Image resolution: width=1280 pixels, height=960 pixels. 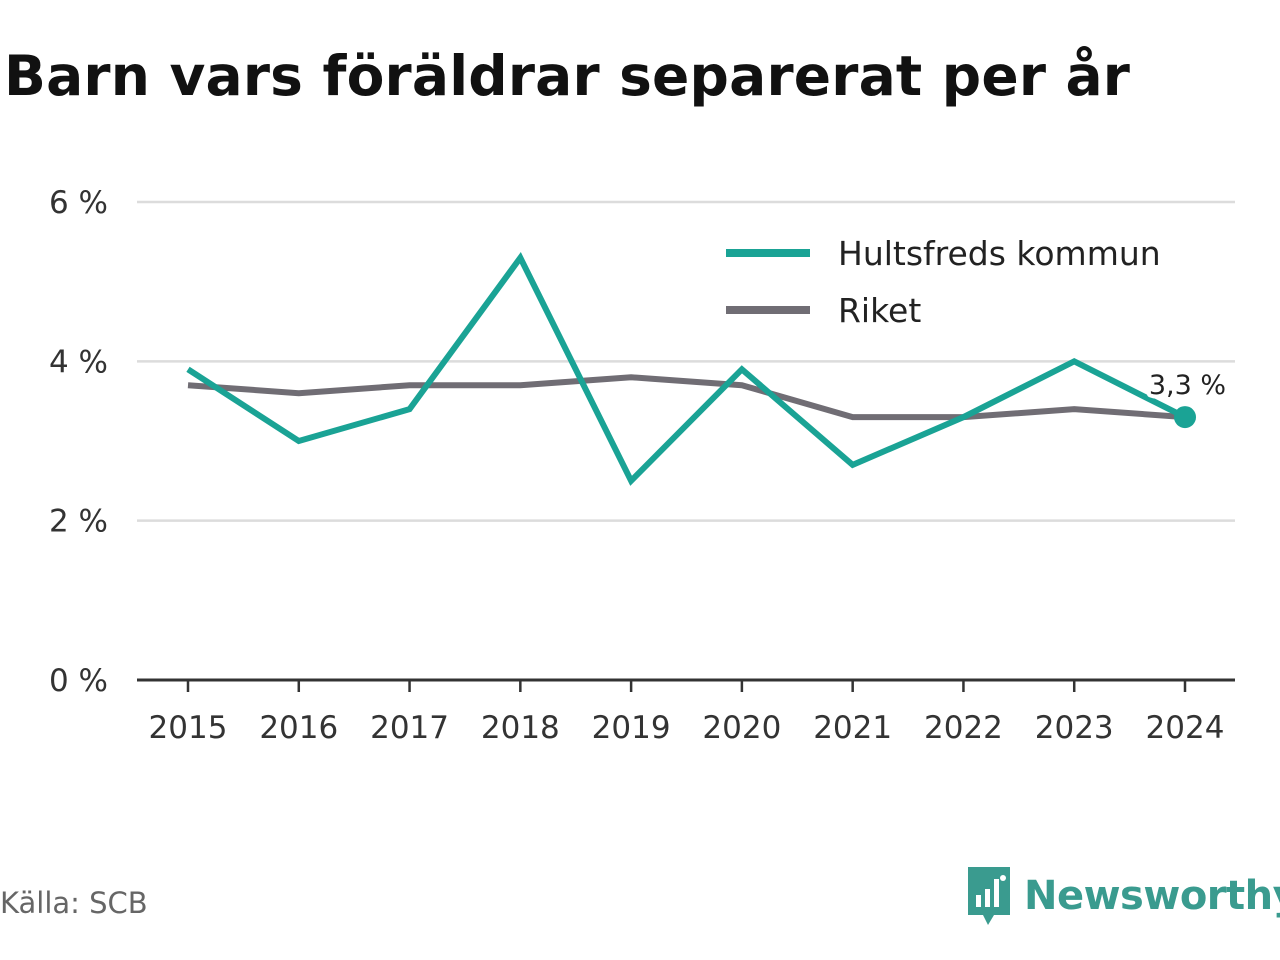 I want to click on x-tick-label: 2018, so click(x=520, y=728).